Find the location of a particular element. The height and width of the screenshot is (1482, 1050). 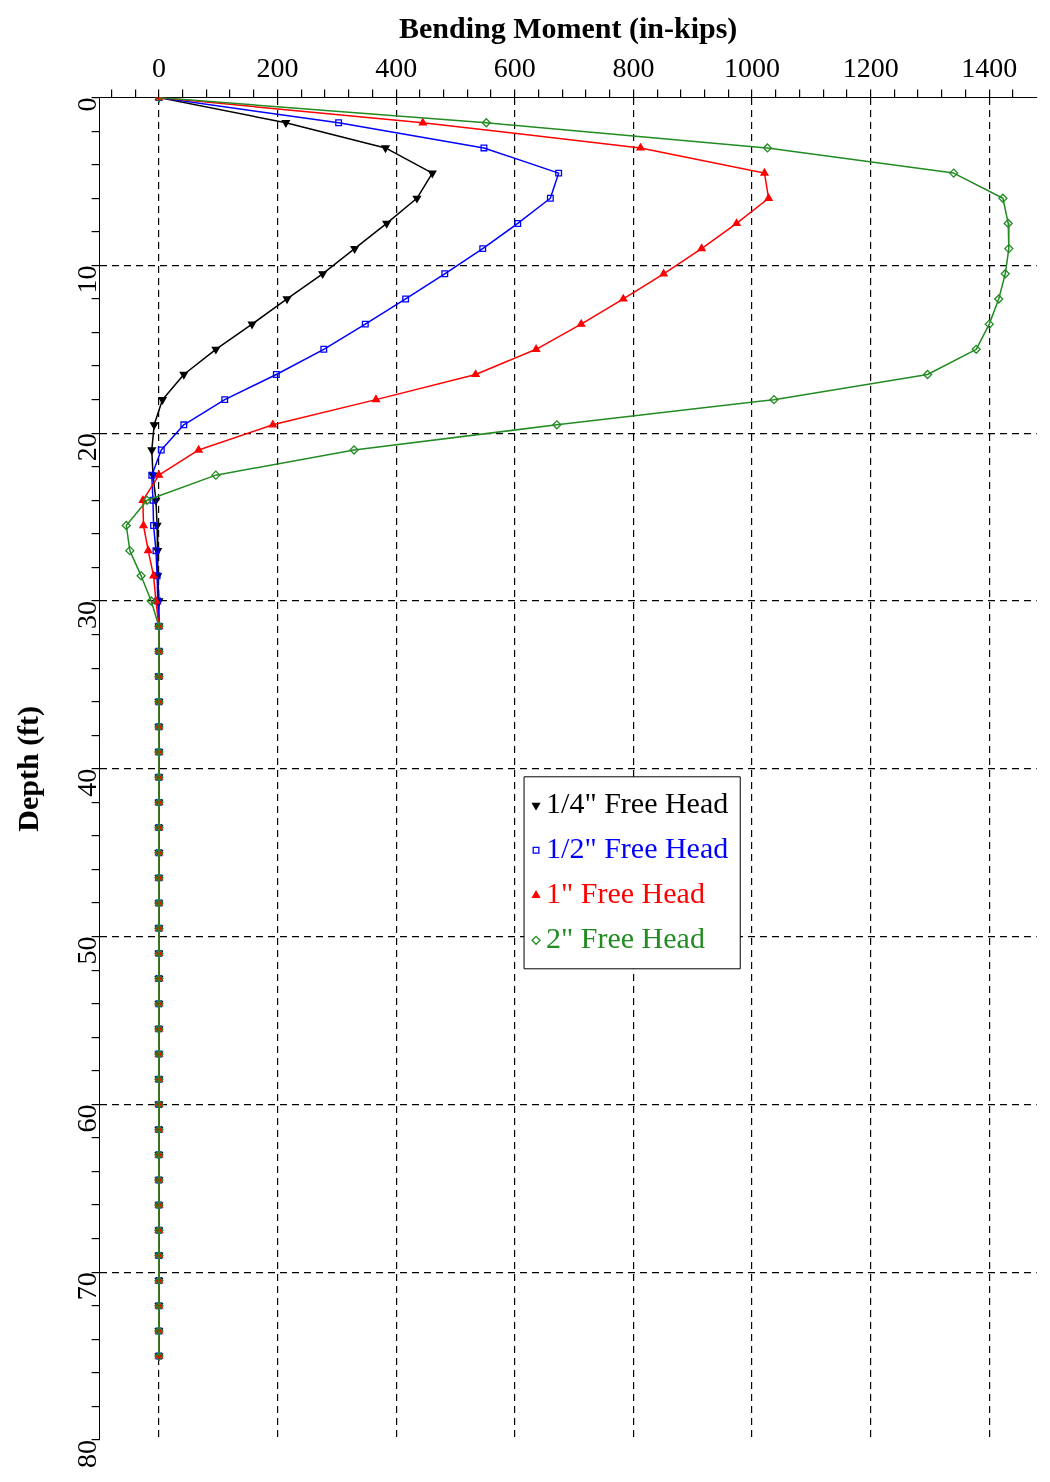

x-tick-label: 600 is located at coordinates (514, 68).